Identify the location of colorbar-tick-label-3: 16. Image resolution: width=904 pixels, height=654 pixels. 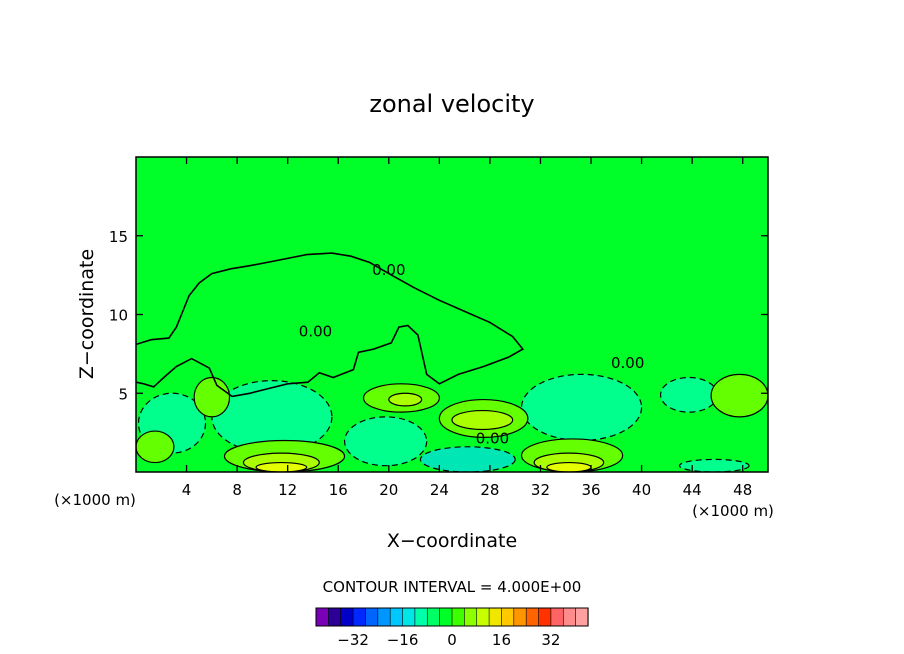
(501, 640).